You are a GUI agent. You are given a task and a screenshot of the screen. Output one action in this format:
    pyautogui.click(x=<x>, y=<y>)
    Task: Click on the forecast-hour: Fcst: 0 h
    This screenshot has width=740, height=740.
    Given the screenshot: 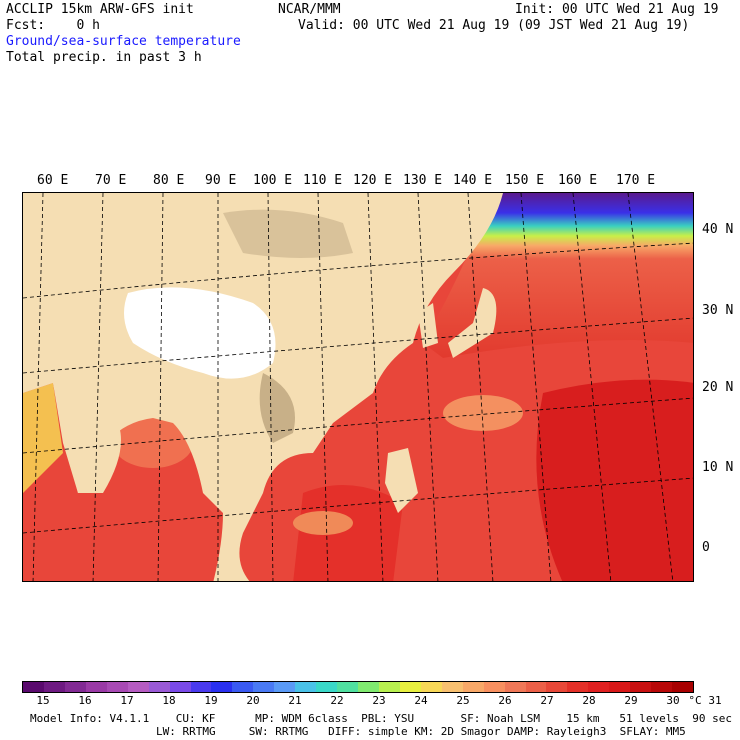 What is the action you would take?
    pyautogui.click(x=53, y=25)
    